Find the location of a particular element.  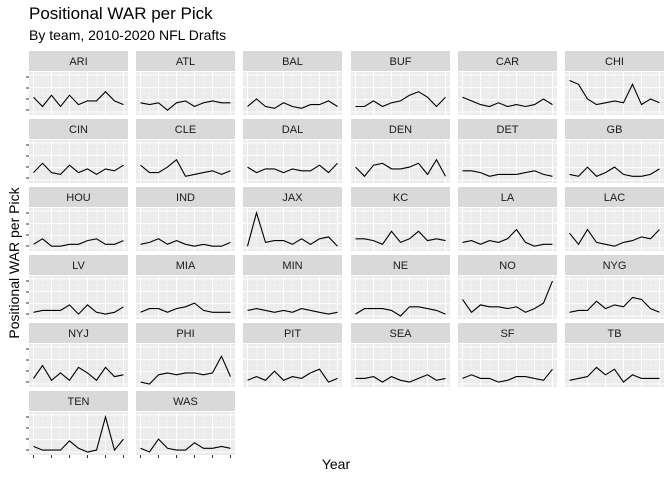

series-line-la is located at coordinates (507, 237).